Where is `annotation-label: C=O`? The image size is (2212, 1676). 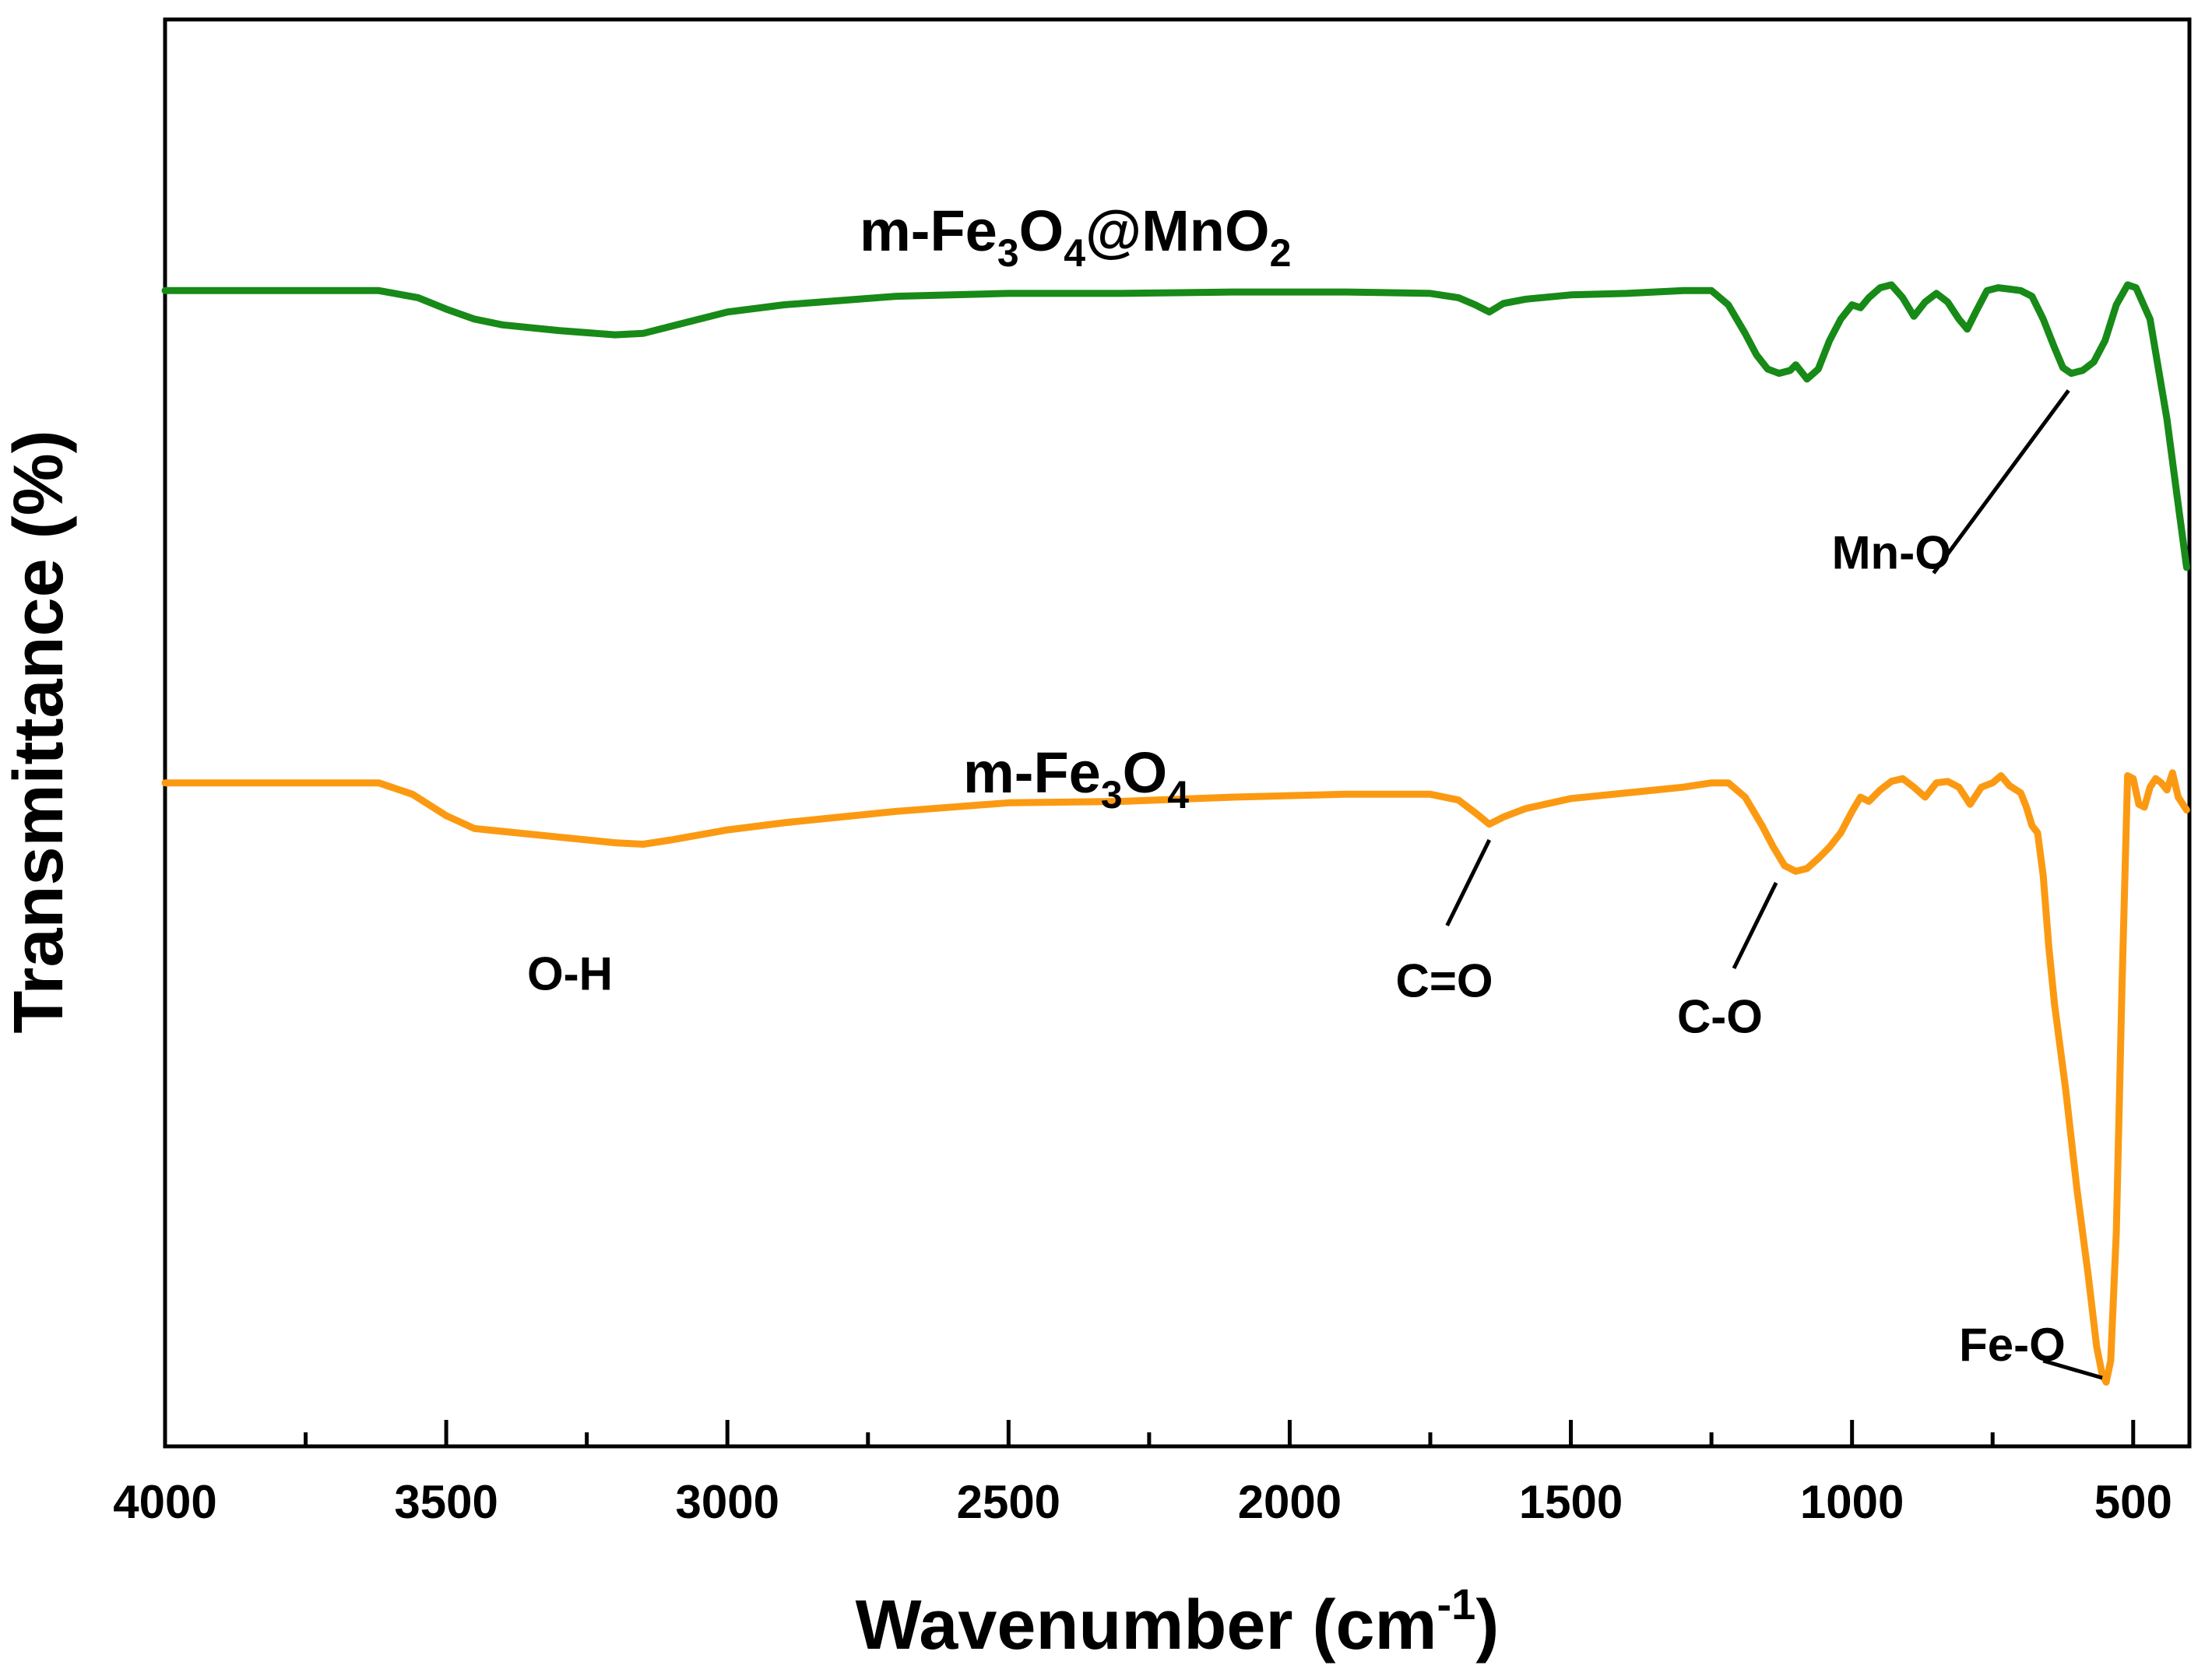 annotation-label: C=O is located at coordinates (1444, 981).